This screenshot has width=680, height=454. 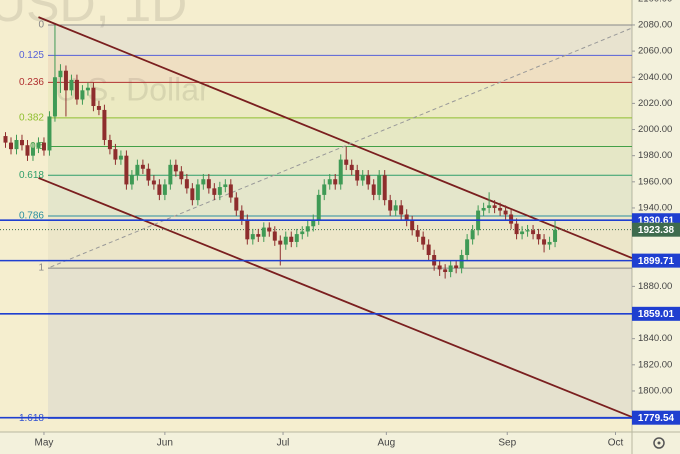 What do you see at coordinates (105, 53) in the screenshot?
I see `watermark: USD, 1D U.S. Dollar` at bounding box center [105, 53].